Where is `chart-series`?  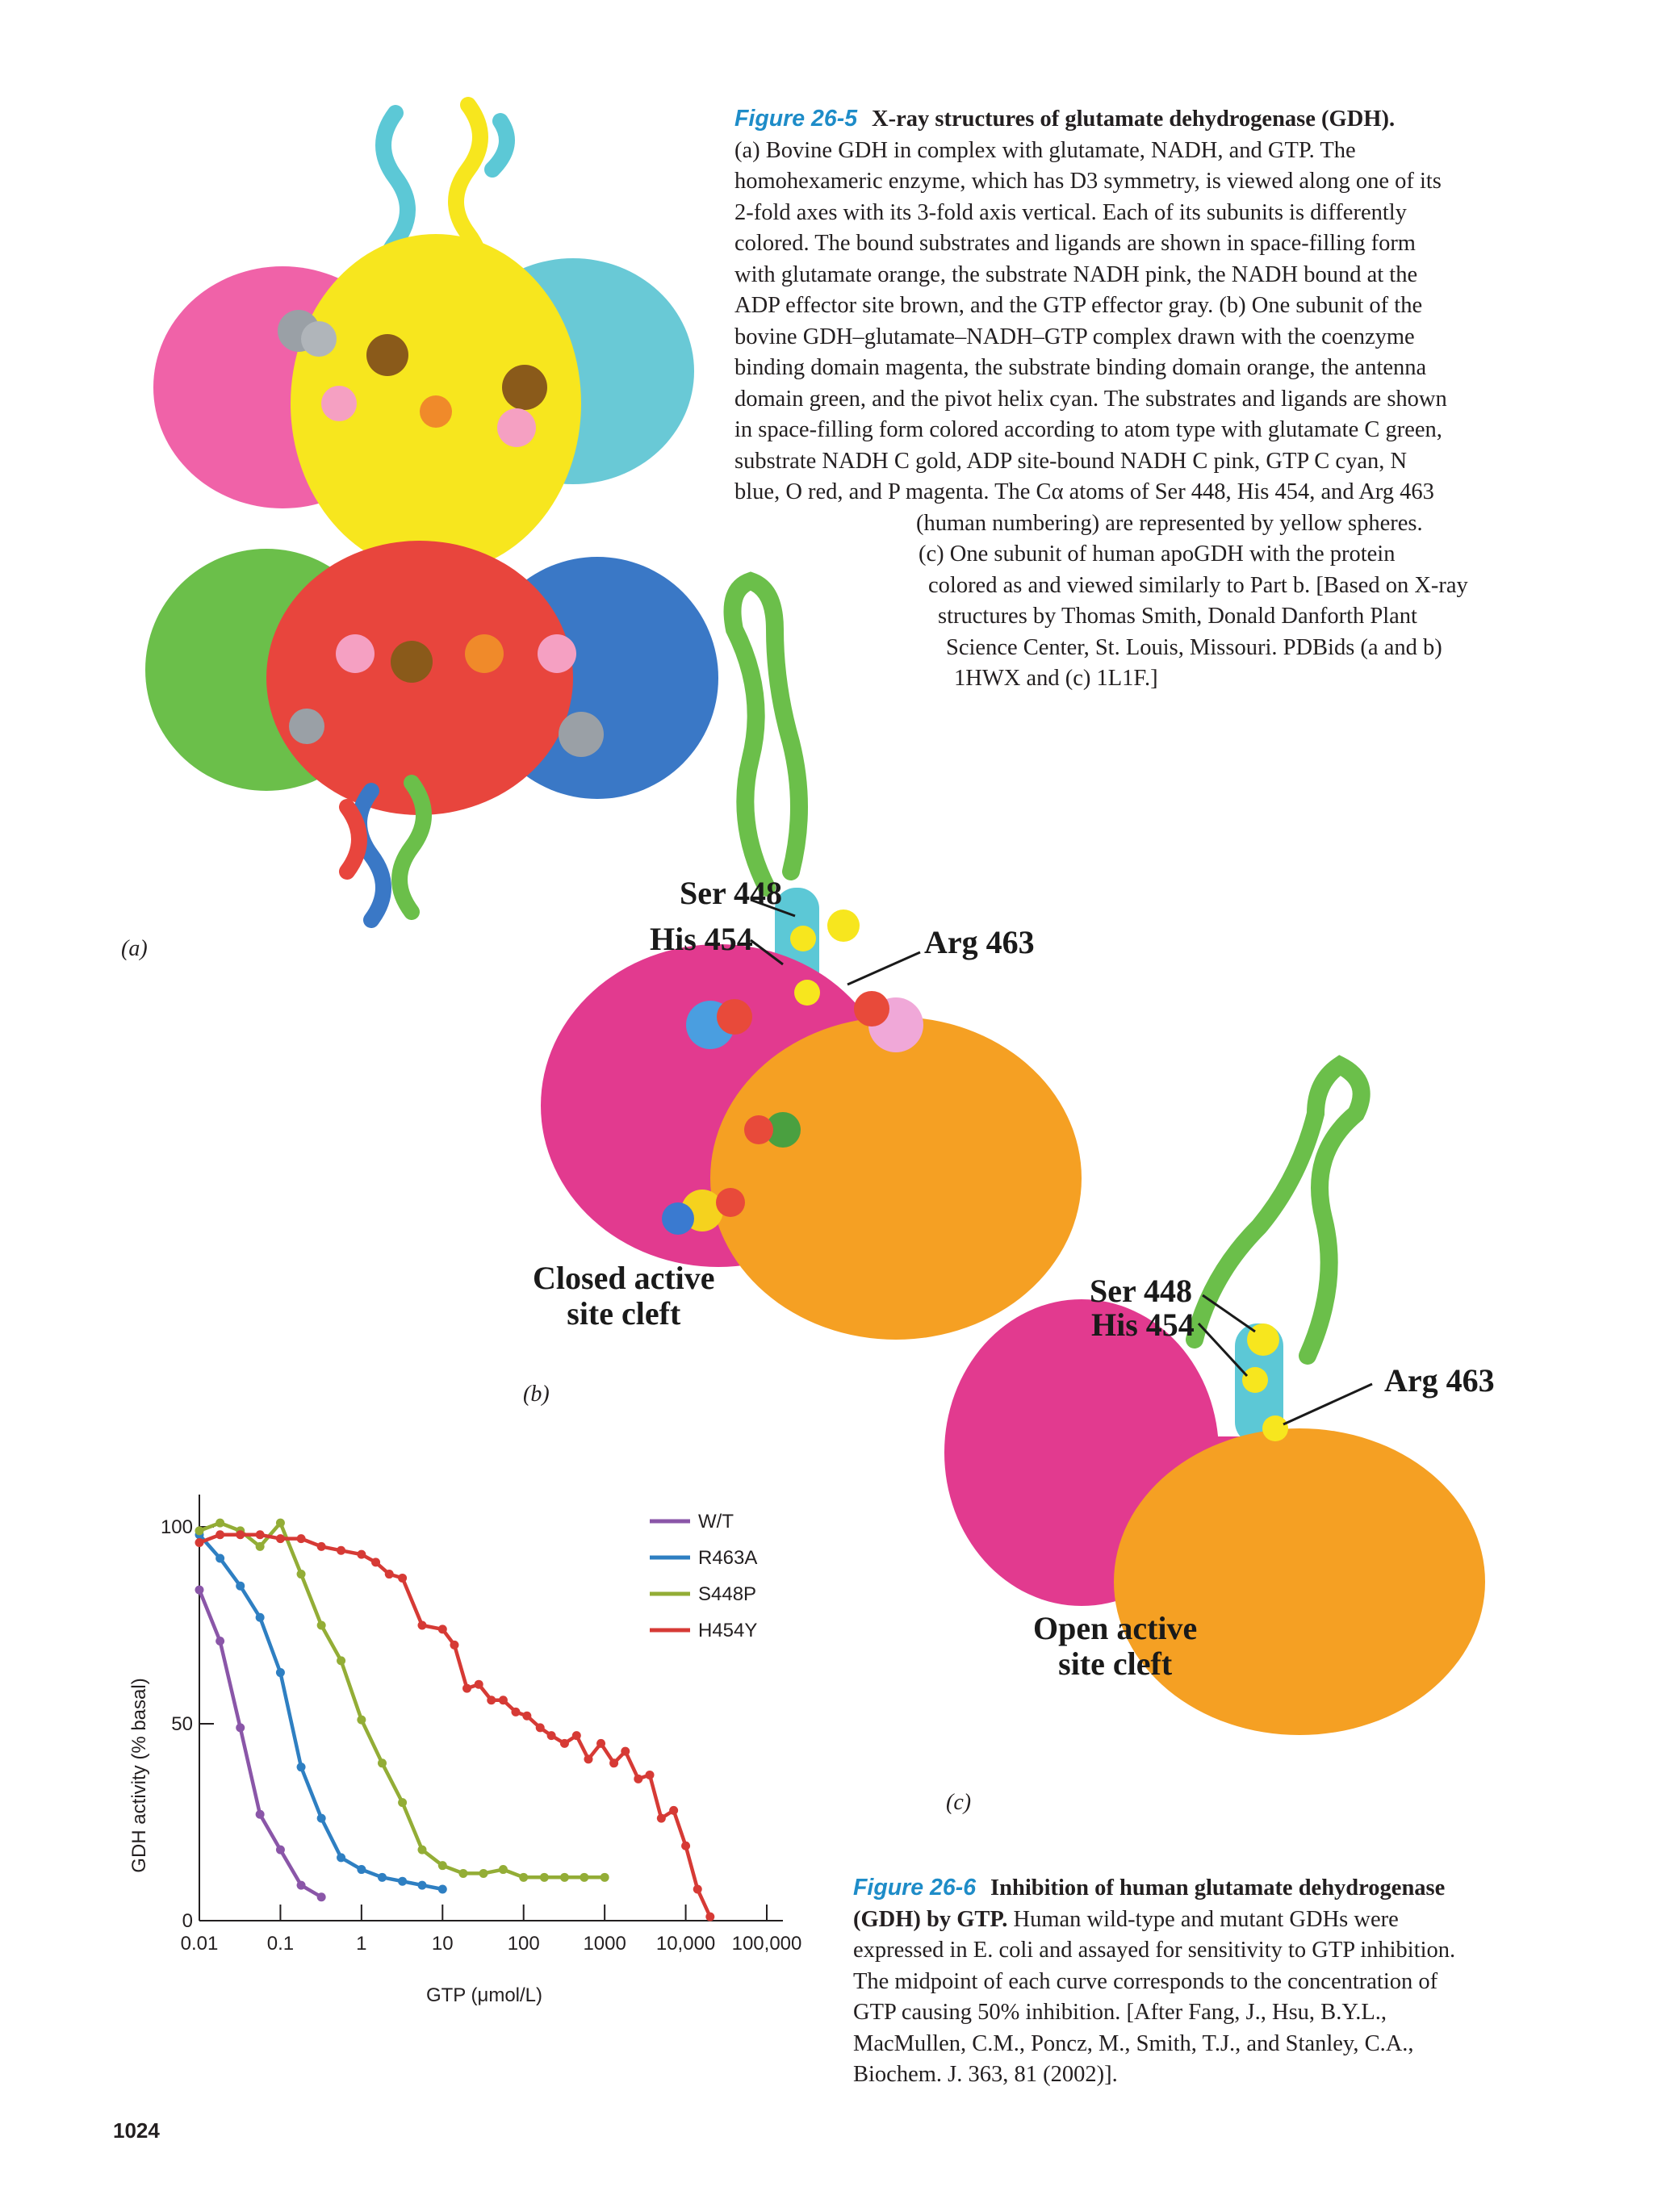
chart-series is located at coordinates (455, 1719).